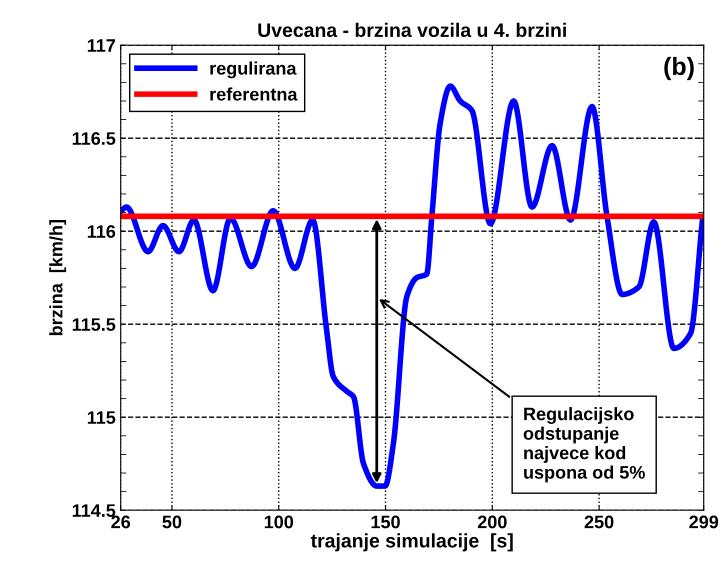  Describe the element at coordinates (172, 522) in the screenshot. I see `x-tick-label: 50` at that location.